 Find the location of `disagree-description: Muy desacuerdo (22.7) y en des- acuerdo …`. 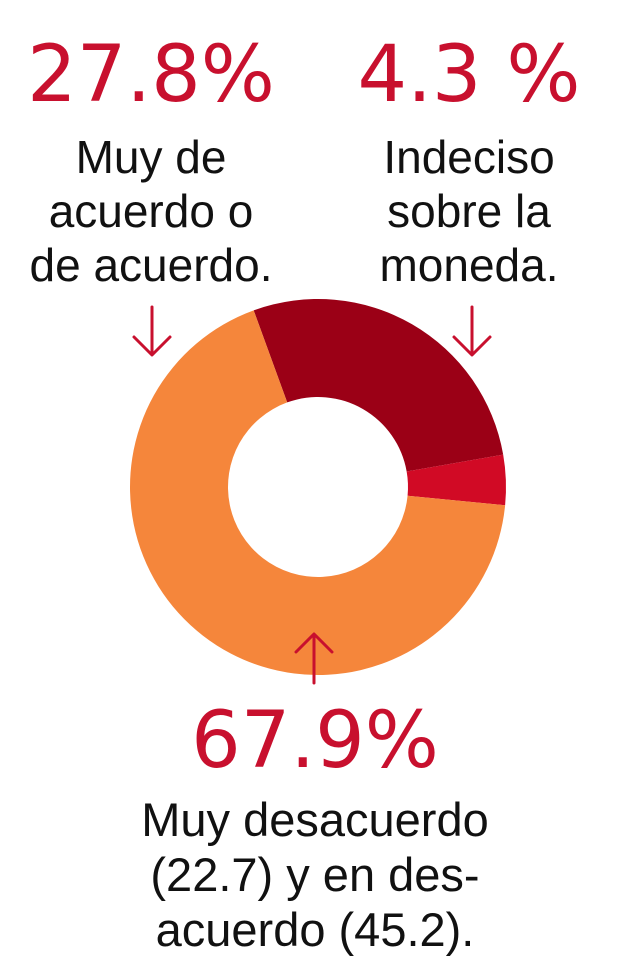

disagree-description: Muy desacuerdo (22.7) y en des- acuerdo … is located at coordinates (315, 874).